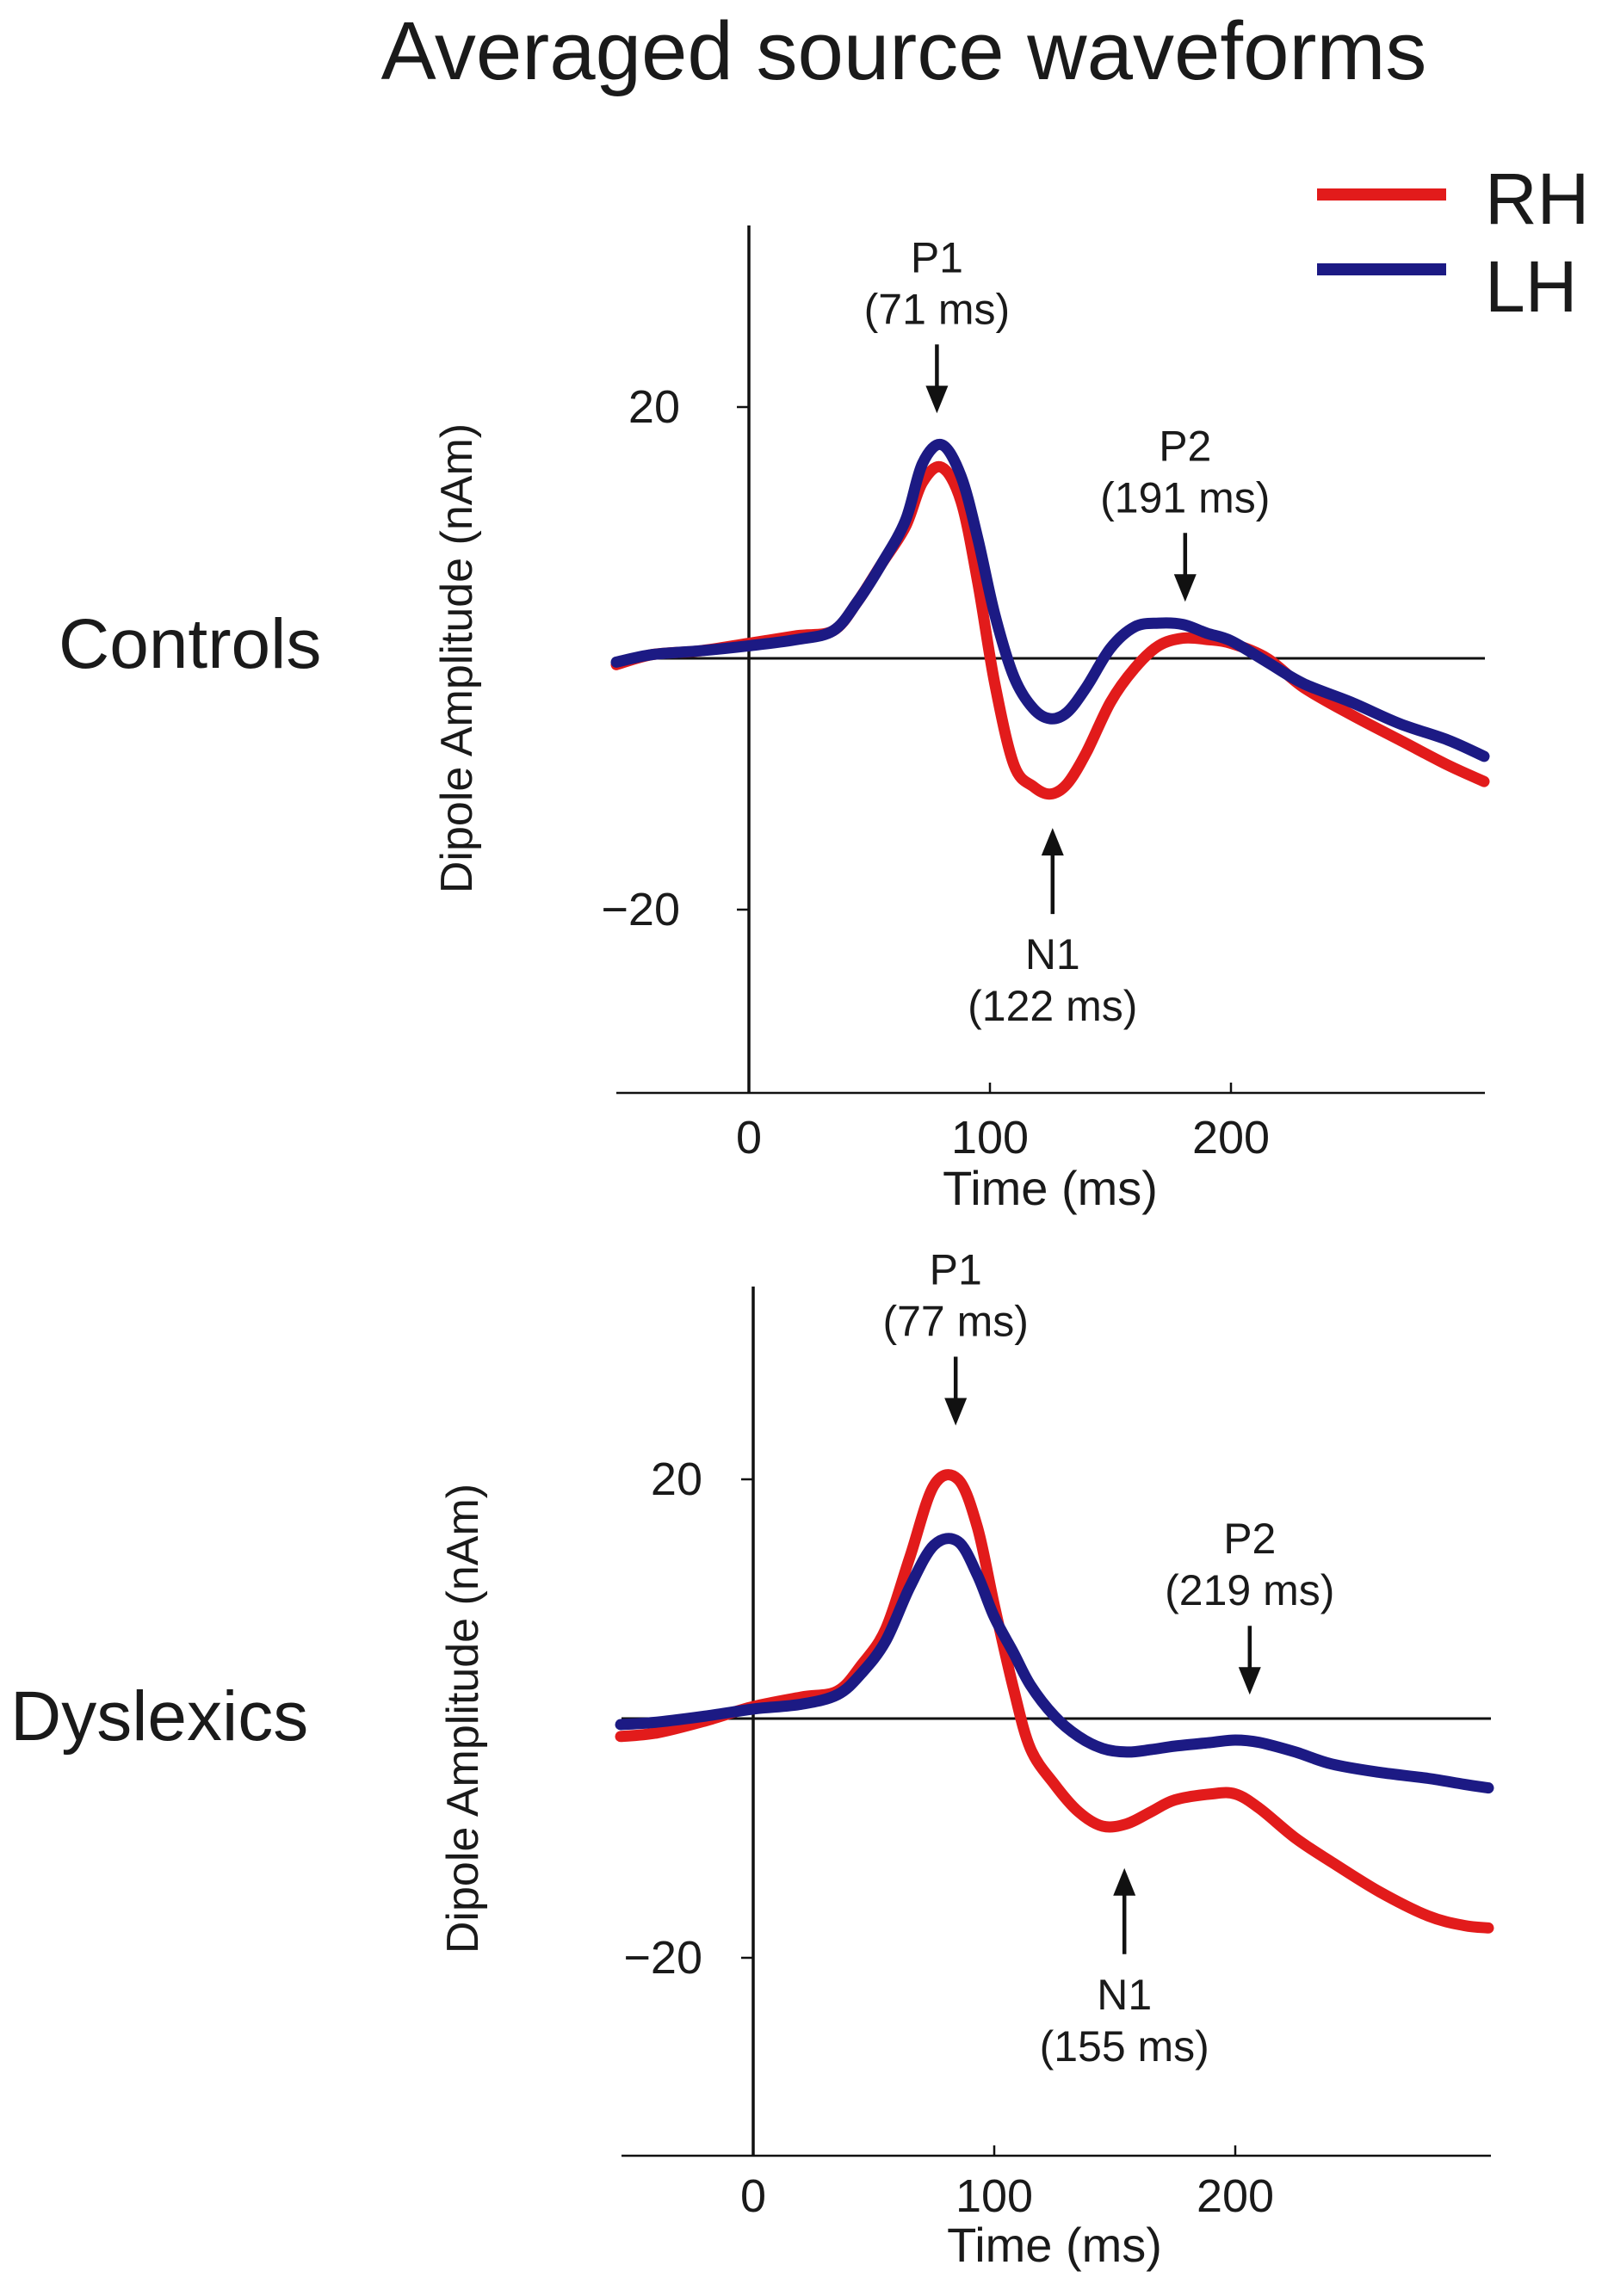 The width and height of the screenshot is (1608, 2296). I want to click on annotation-time-p2: (219 ms), so click(1249, 1590).